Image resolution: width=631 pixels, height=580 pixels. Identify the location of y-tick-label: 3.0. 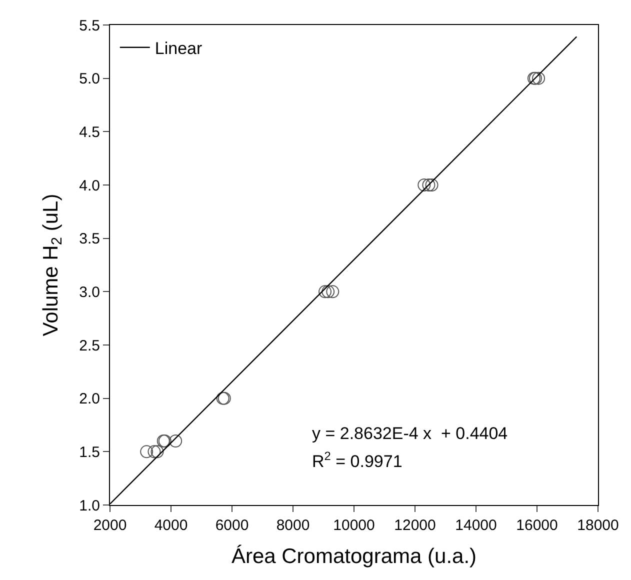
(89, 292).